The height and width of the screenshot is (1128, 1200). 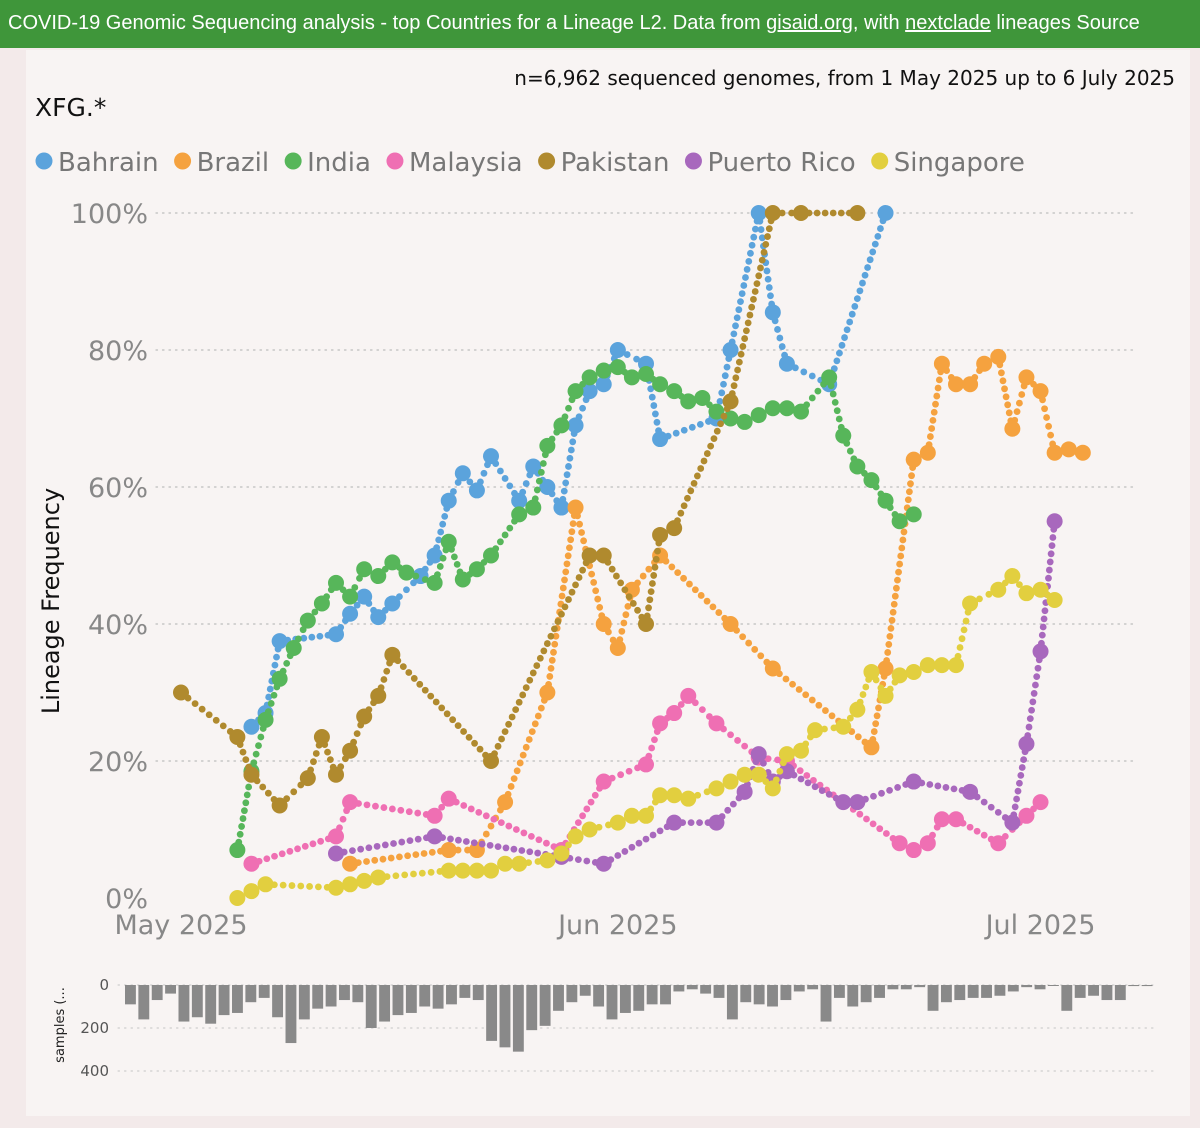 What do you see at coordinates (948, 23) in the screenshot?
I see `nextclade-link: nextclade` at bounding box center [948, 23].